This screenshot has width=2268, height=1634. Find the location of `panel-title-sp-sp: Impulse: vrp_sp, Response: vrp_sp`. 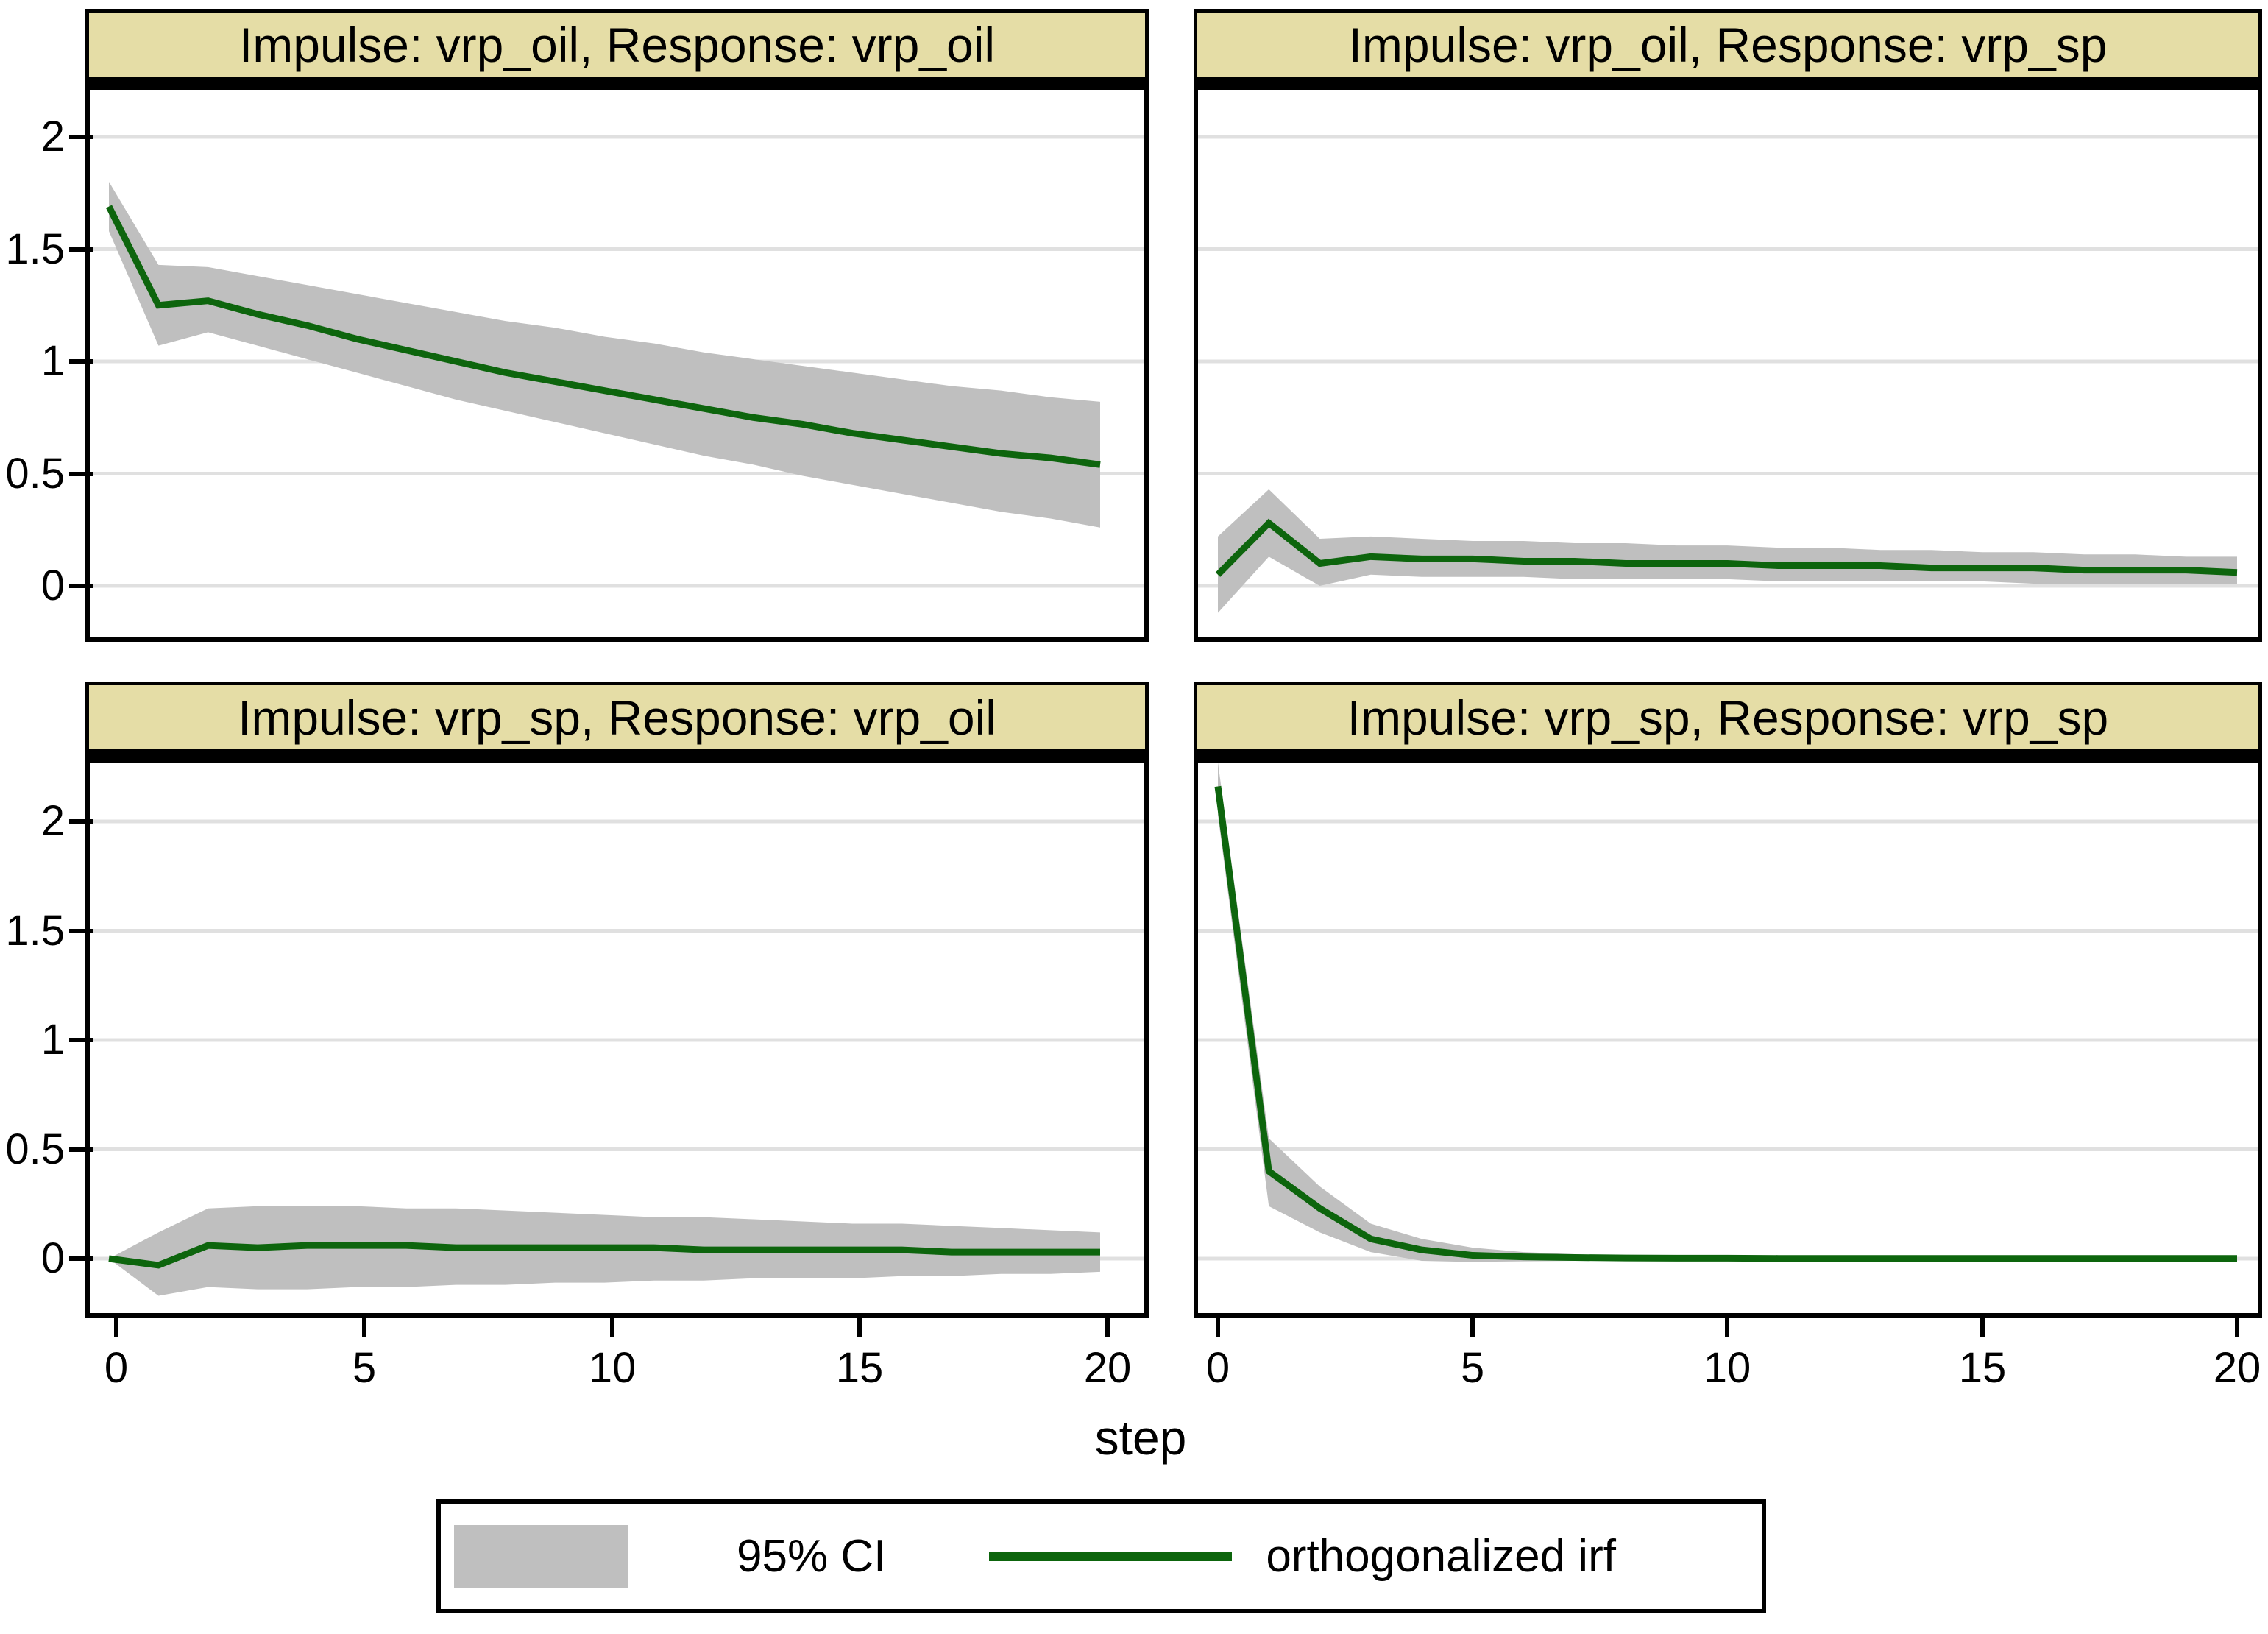

panel-title-sp-sp: Impulse: vrp_sp, Response: vrp_sp is located at coordinates (1728, 720).